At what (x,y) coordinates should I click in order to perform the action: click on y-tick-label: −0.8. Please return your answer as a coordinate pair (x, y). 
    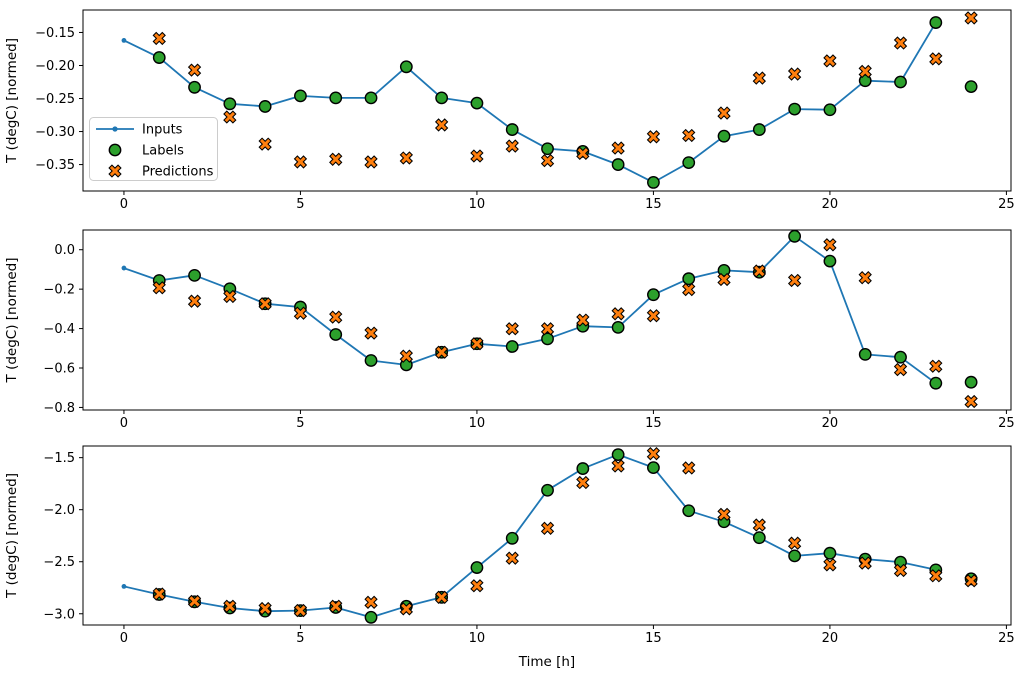
    Looking at the image, I should click on (59, 408).